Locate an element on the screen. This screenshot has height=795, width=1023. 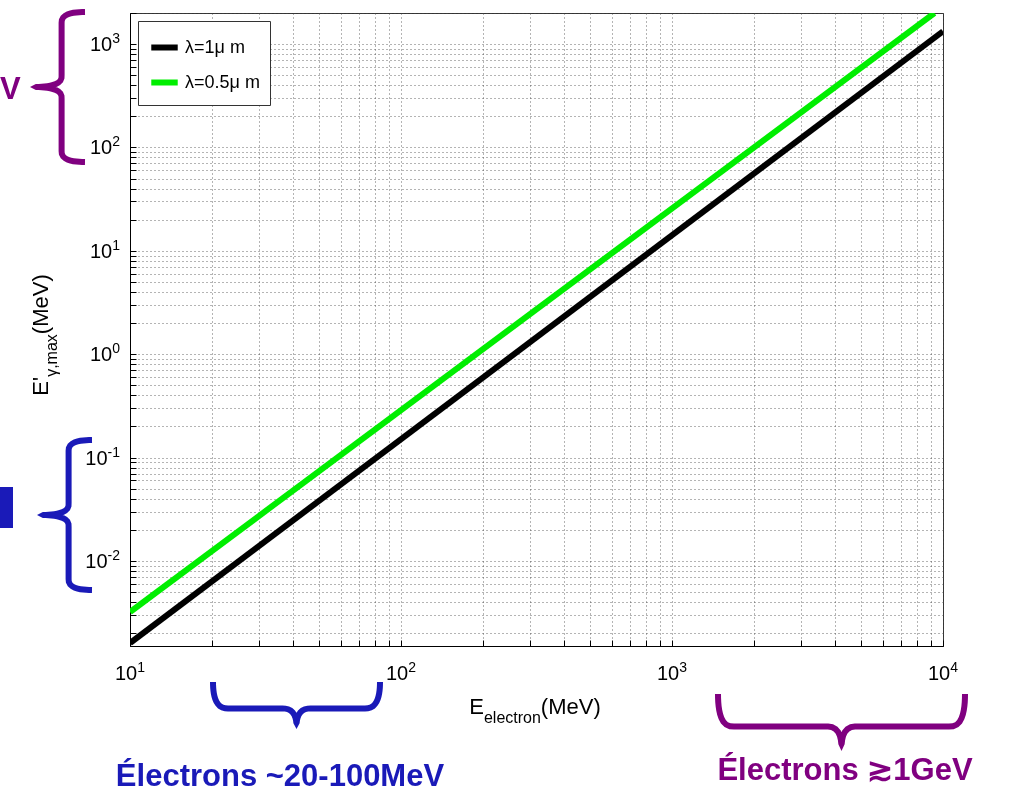
text: Électrons ~20-100MeV is located at coordinates (280, 775).